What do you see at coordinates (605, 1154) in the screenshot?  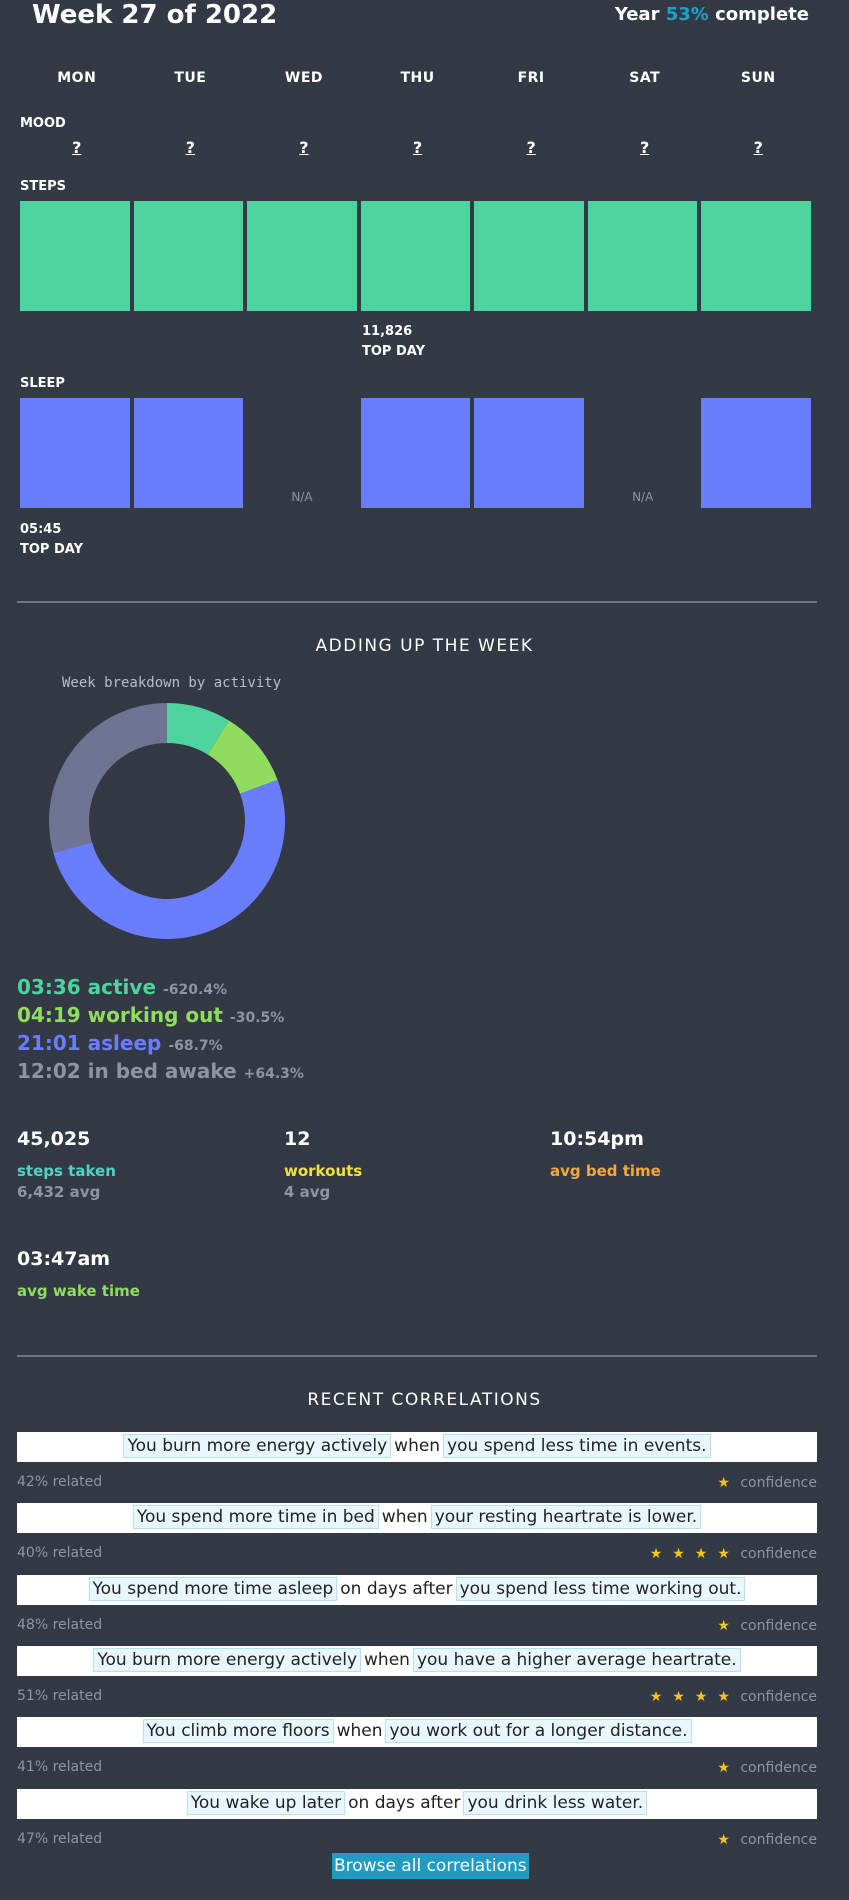 I see `stat-bed-time: 10:54pm avg bed time` at bounding box center [605, 1154].